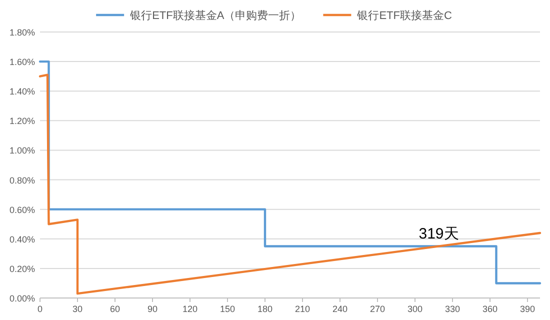 This screenshot has width=550, height=320. What do you see at coordinates (40, 309) in the screenshot?
I see `x-tick-label: 0` at bounding box center [40, 309].